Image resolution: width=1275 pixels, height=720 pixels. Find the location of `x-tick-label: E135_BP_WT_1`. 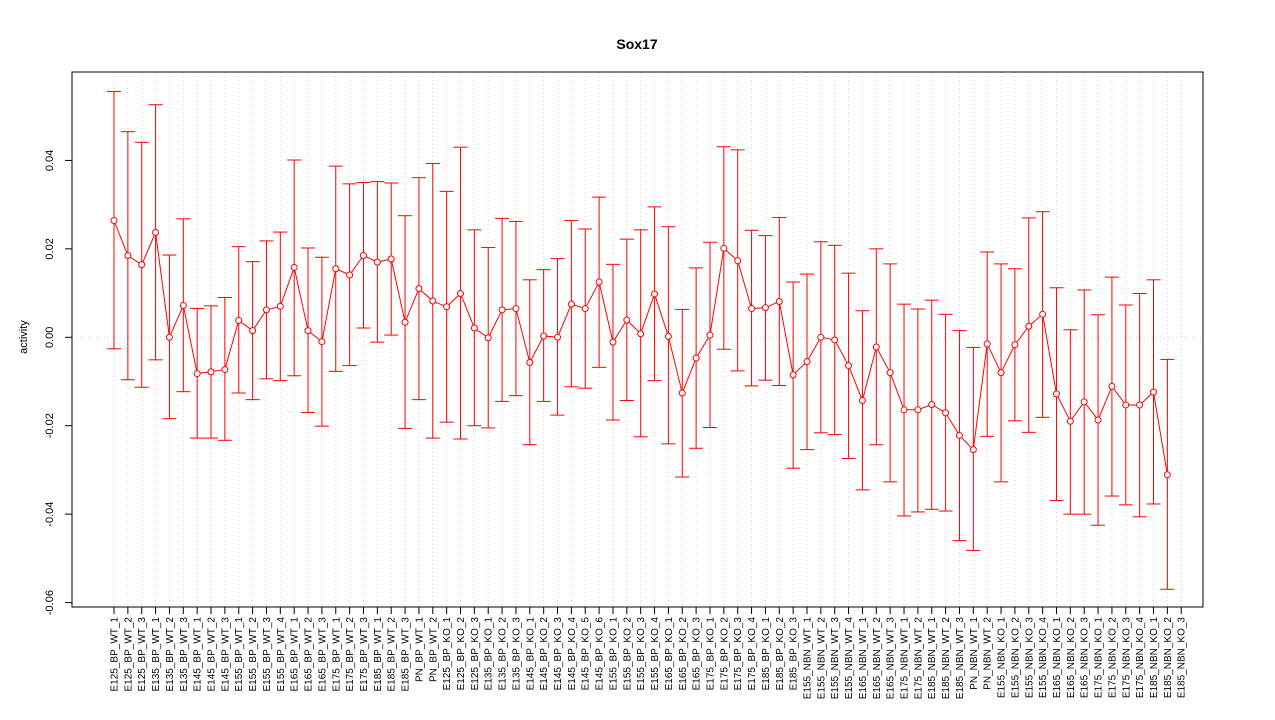

x-tick-label: E135_BP_WT_1 is located at coordinates (156, 654).